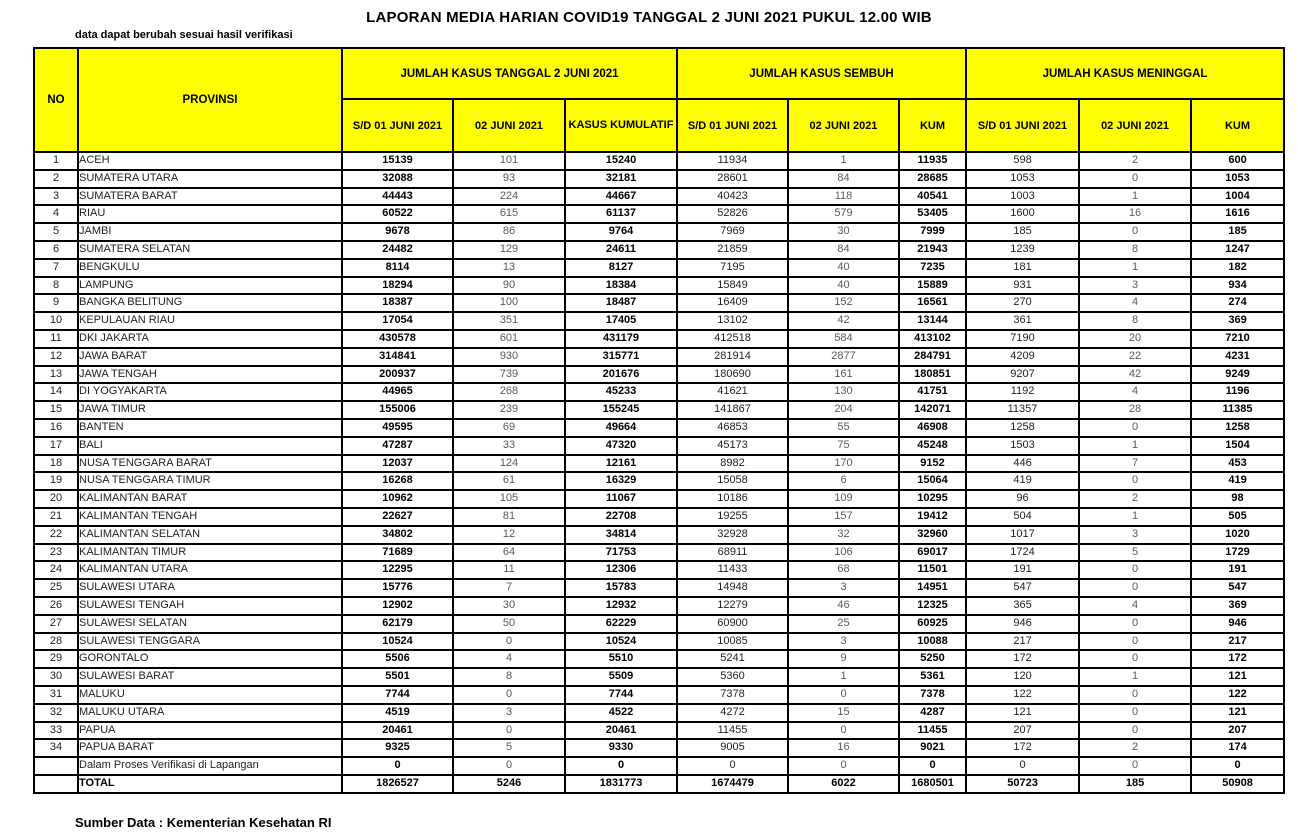 This screenshot has height=837, width=1298. Describe the element at coordinates (397, 249) in the screenshot. I see `value-cell: 24482` at that location.